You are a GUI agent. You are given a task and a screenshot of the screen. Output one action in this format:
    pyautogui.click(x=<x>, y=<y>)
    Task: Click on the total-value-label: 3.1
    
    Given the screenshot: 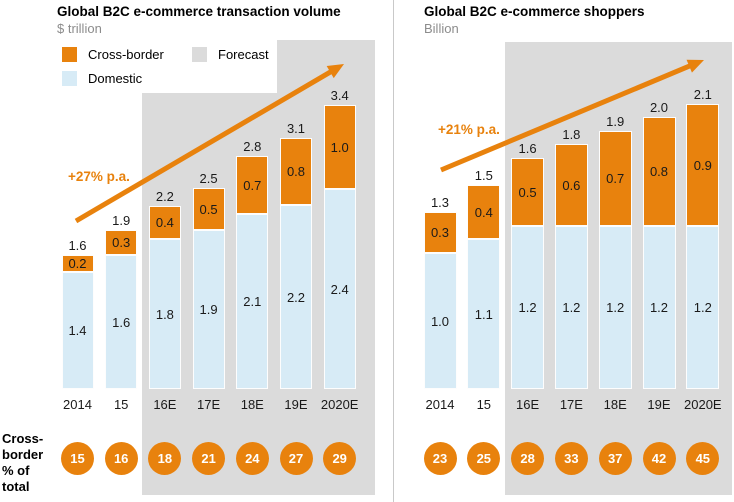 What is the action you would take?
    pyautogui.click(x=296, y=128)
    